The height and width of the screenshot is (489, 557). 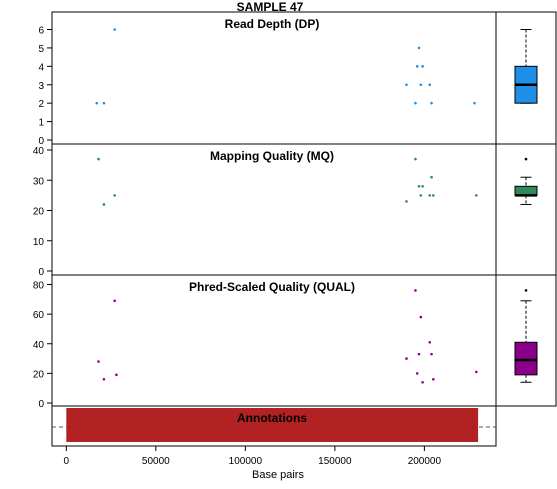 What do you see at coordinates (41, 404) in the screenshot?
I see `panel-2-y-tick-label: 0` at bounding box center [41, 404].